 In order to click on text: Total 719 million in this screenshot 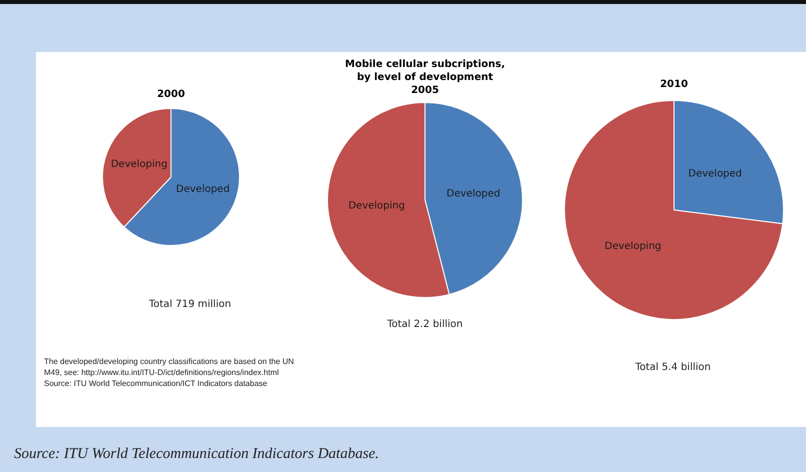, I will do `click(190, 305)`.